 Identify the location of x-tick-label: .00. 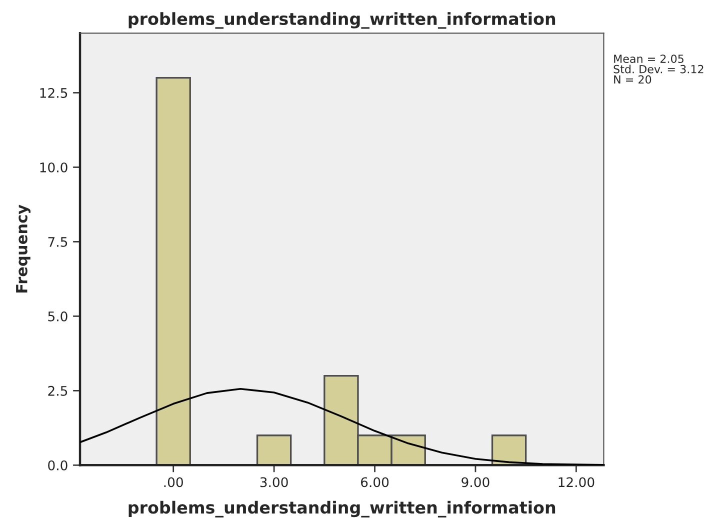
(173, 482).